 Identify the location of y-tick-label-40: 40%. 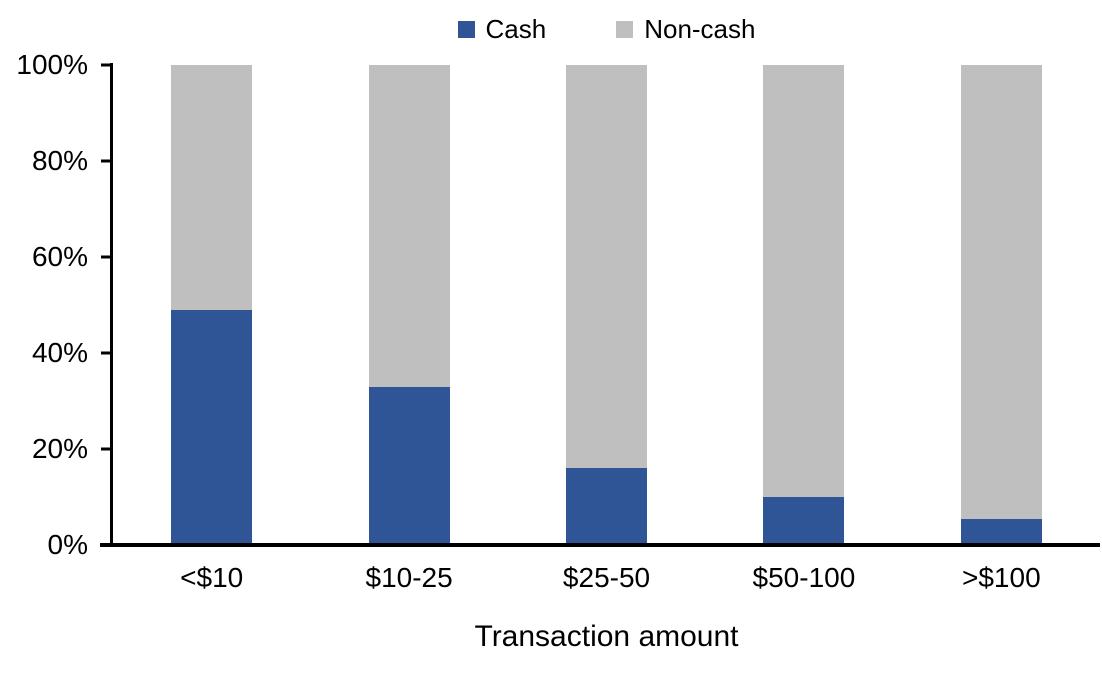
(59, 352).